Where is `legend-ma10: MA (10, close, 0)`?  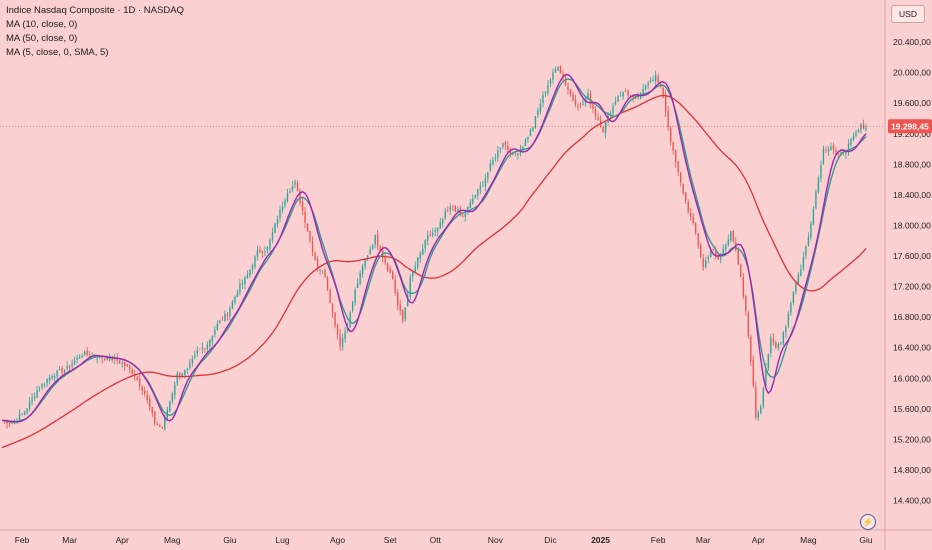
legend-ma10: MA (10, close, 0) is located at coordinates (42, 24).